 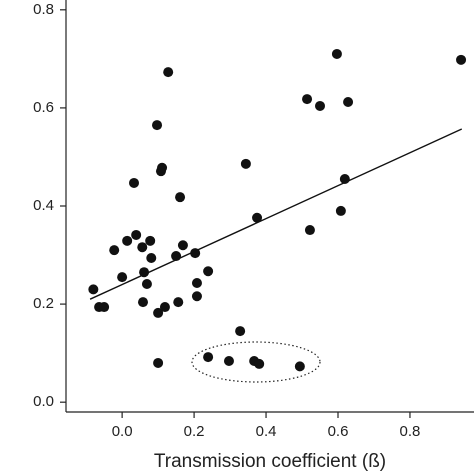 I want to click on x-tick-label: 0.0, so click(x=122, y=431).